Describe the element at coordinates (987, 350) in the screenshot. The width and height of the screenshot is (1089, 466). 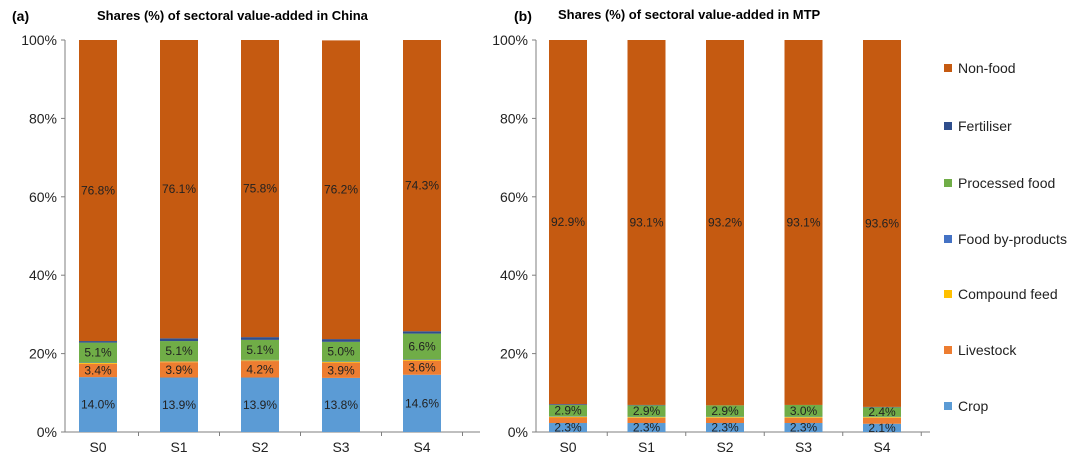
I see `legend-label-livestock: Livestock` at that location.